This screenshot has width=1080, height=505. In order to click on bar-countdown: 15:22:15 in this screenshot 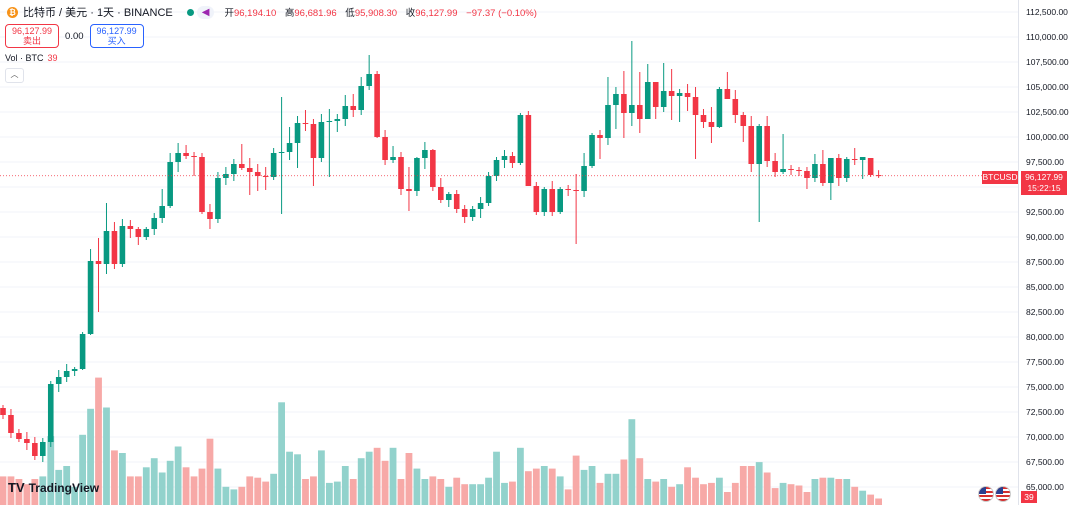, I will do `click(1044, 188)`.